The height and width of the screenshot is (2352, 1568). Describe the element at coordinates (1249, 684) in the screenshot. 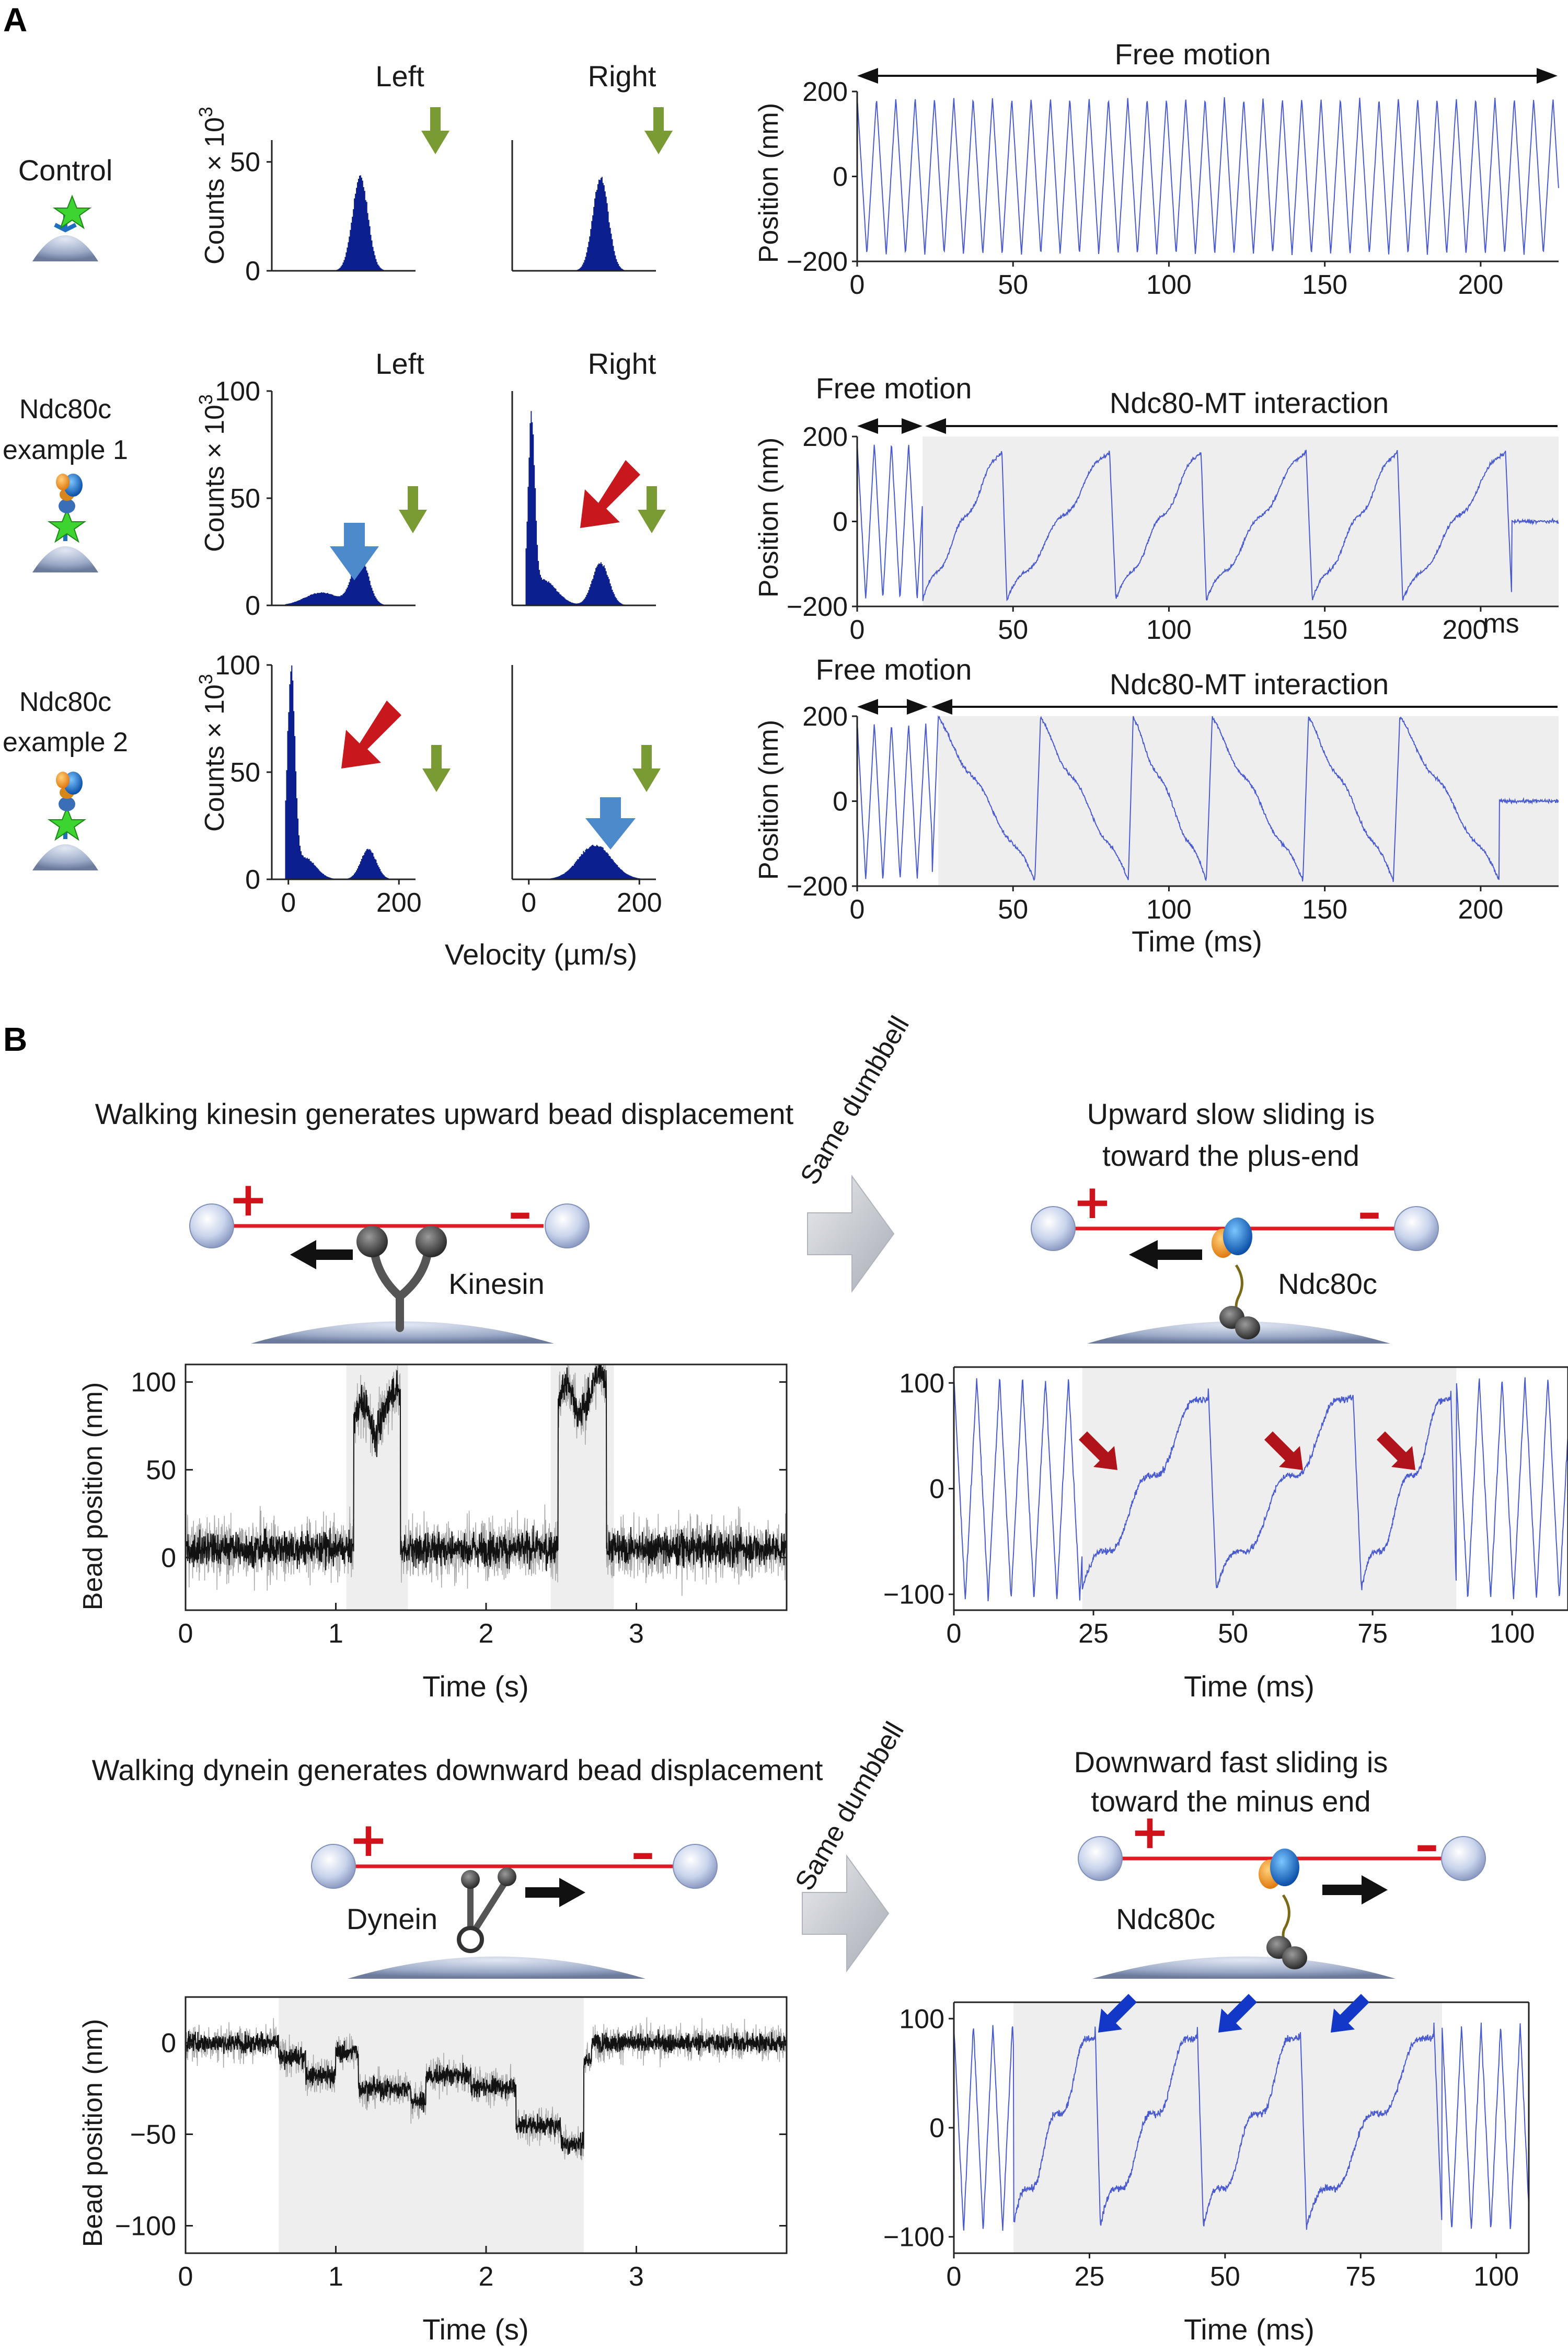

I see `interaction-label-2: Ndc80-MT interaction` at that location.